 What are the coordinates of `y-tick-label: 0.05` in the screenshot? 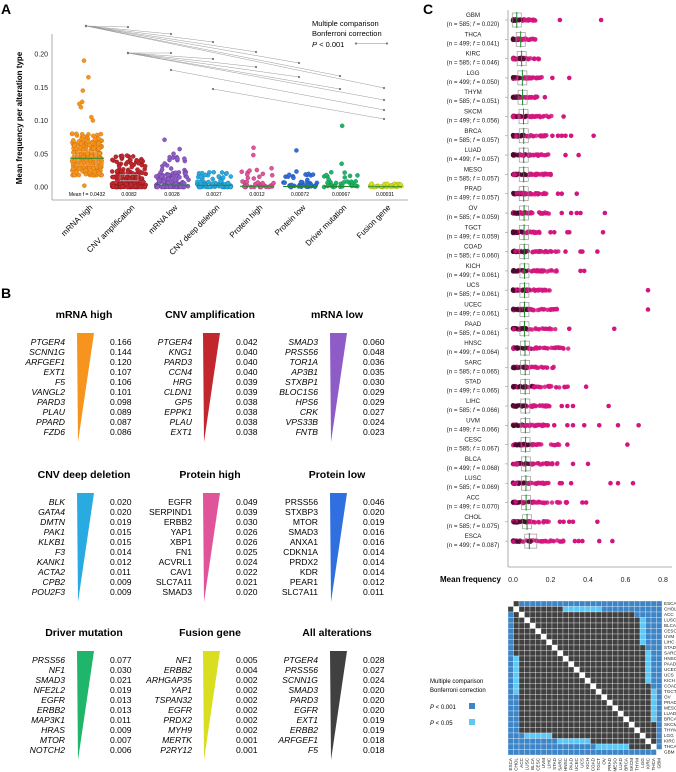 It's located at (41, 154).